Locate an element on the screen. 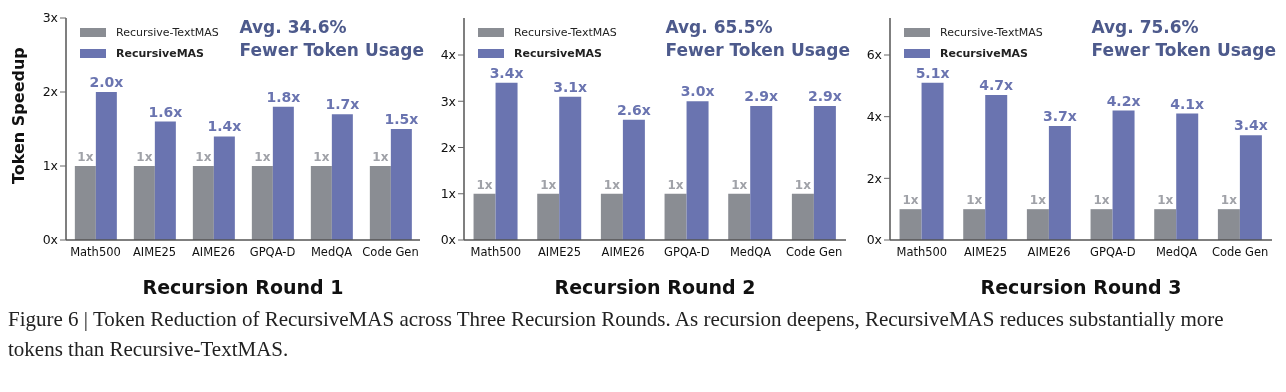 The image size is (1286, 392). x-tick-label: Math500 is located at coordinates (95, 252).